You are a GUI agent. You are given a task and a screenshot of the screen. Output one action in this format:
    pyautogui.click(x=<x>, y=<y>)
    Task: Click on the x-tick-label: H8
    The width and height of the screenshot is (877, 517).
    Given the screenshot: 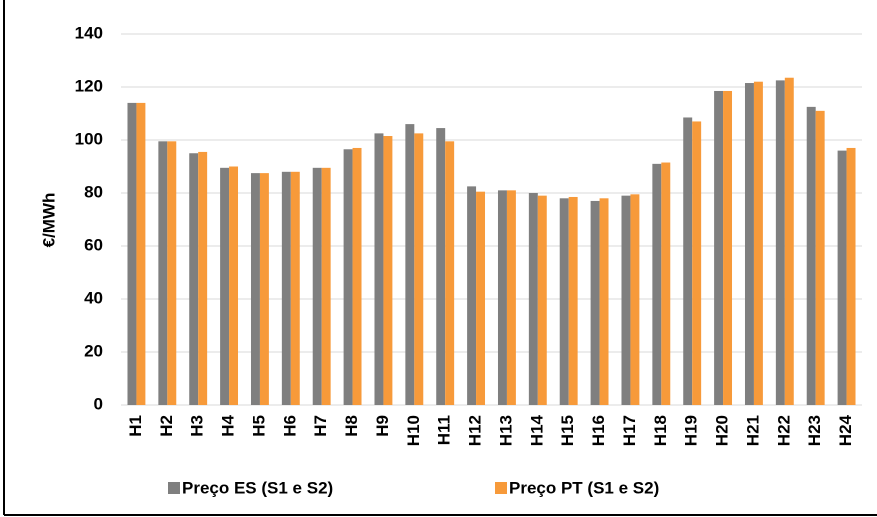 What is the action you would take?
    pyautogui.click(x=351, y=426)
    